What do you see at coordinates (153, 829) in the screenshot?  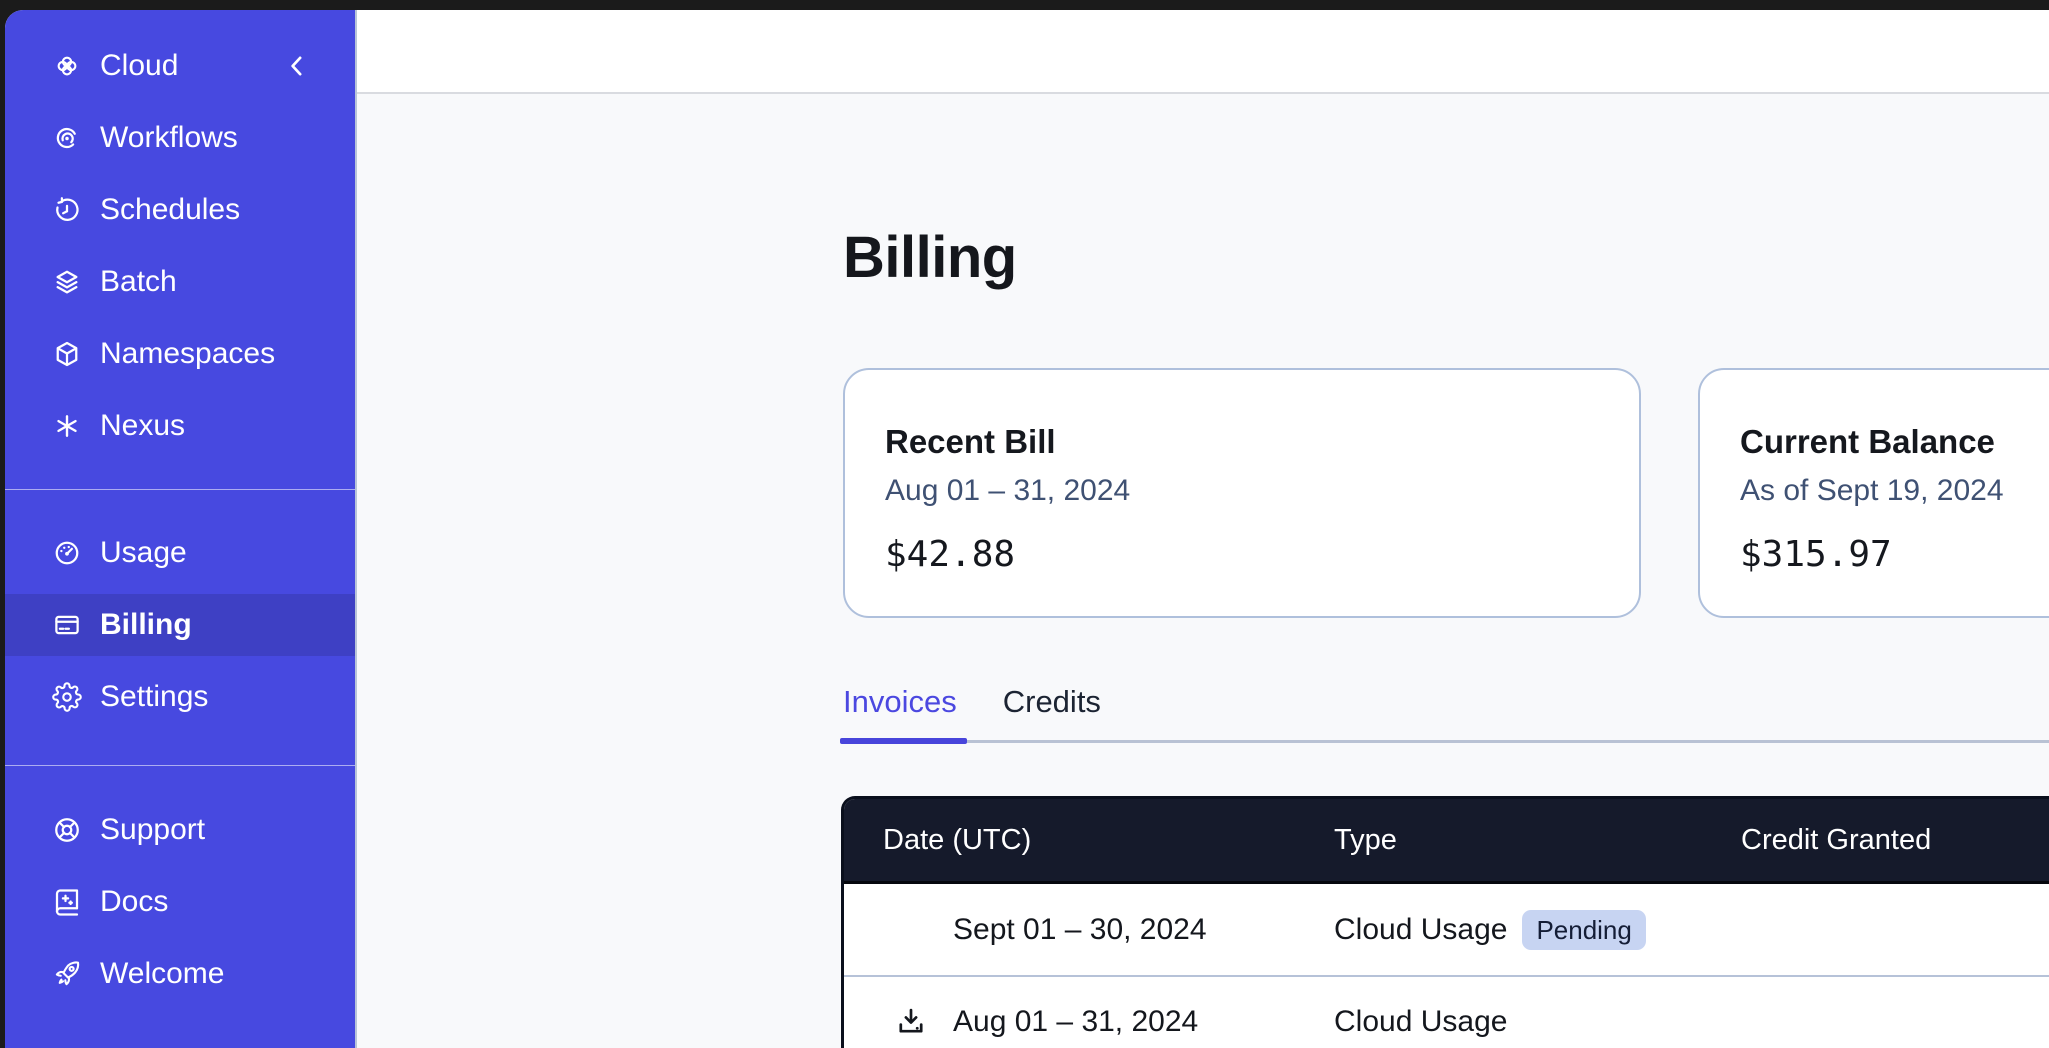 I see `sidebar-item-label: Support` at bounding box center [153, 829].